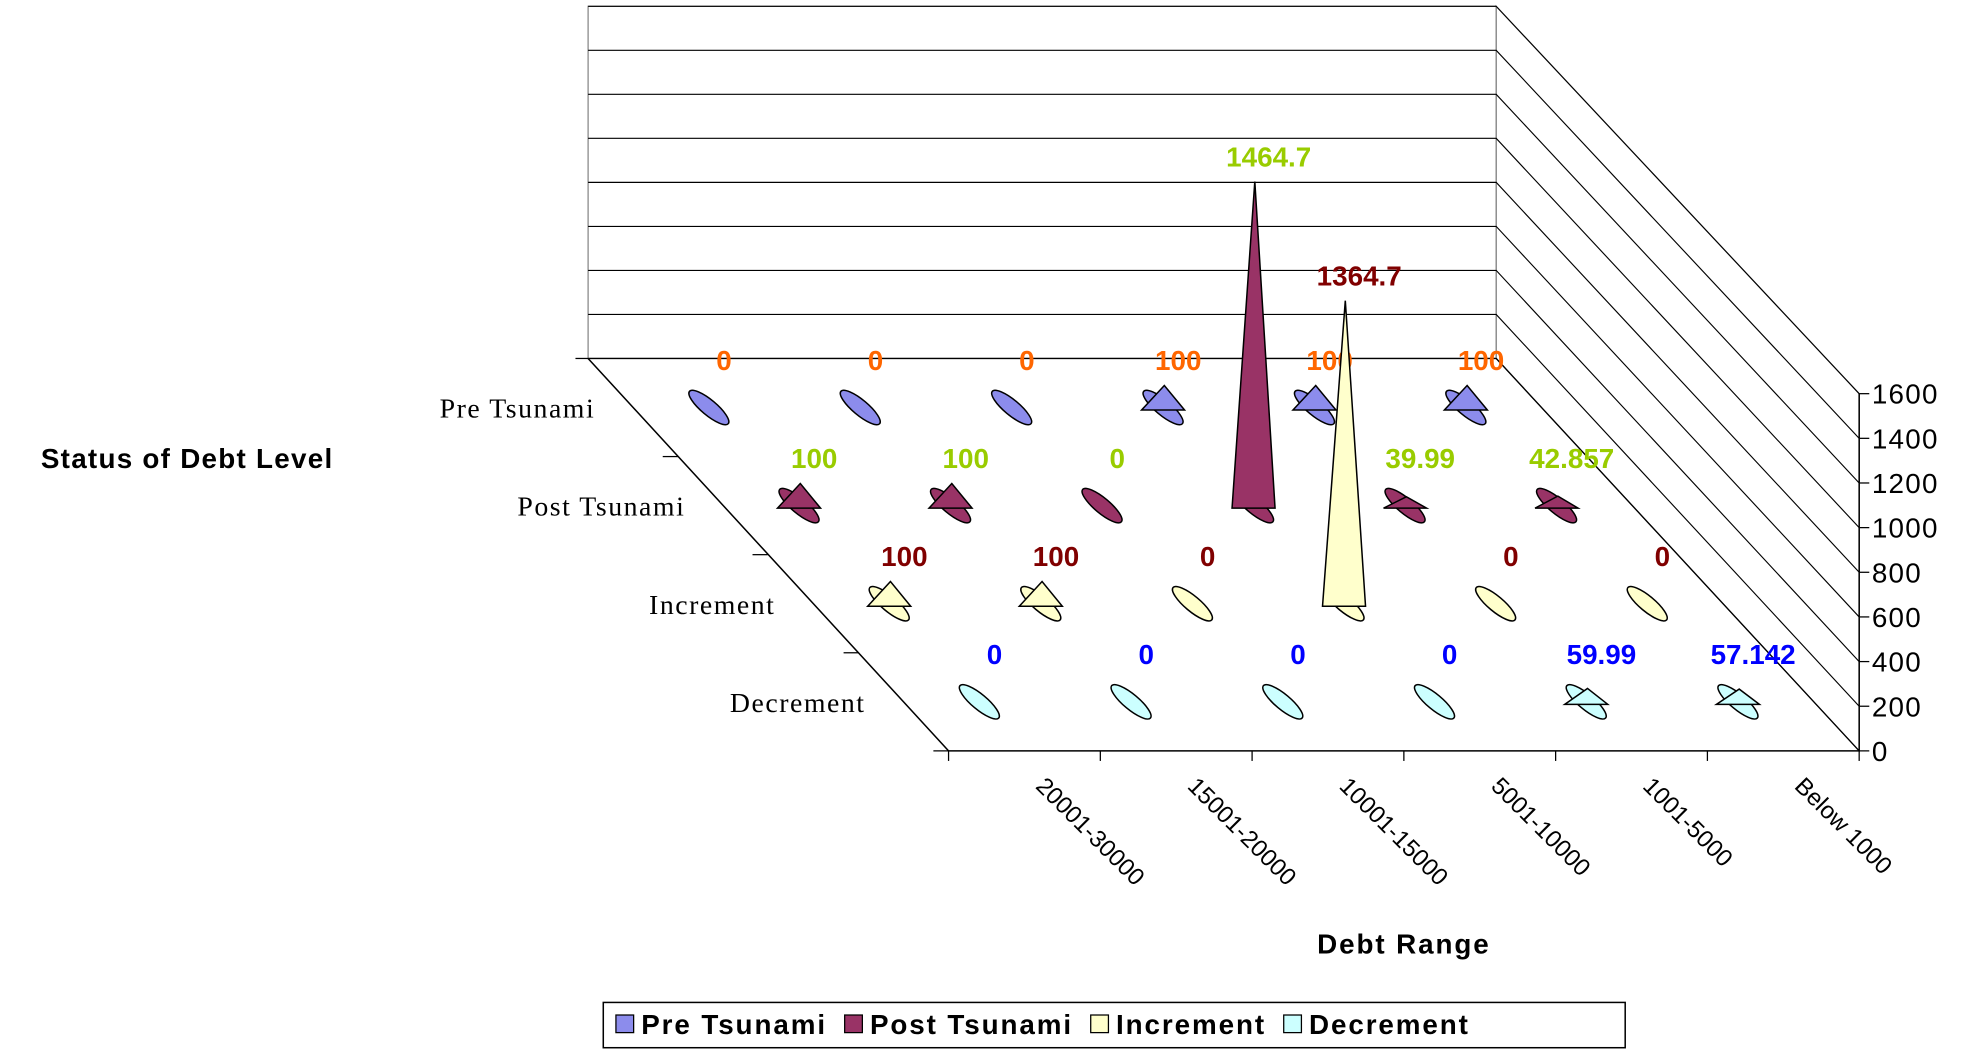 The image size is (1973, 1054). I want to click on z-tick-label: 1000, so click(1905, 528).